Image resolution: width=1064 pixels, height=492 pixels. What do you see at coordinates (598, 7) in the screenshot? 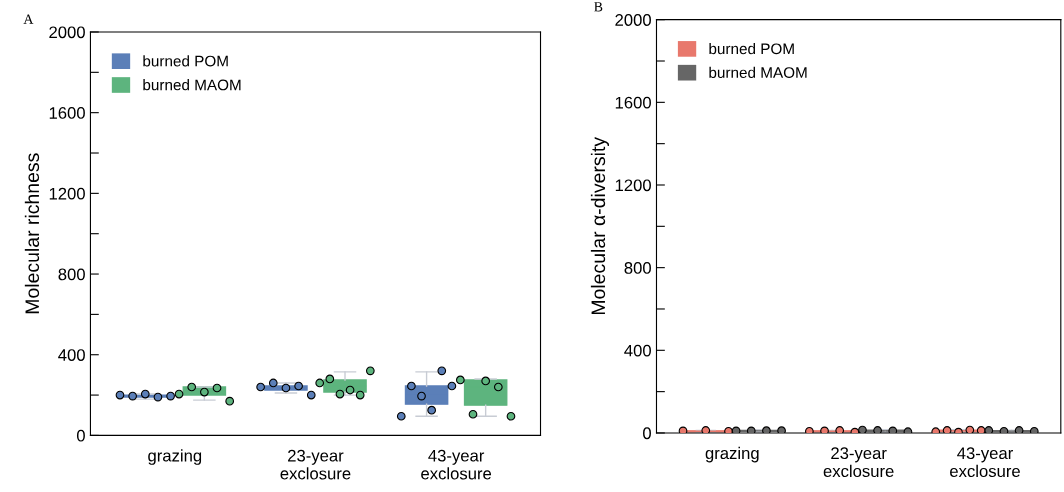
I see `chart-title: B` at bounding box center [598, 7].